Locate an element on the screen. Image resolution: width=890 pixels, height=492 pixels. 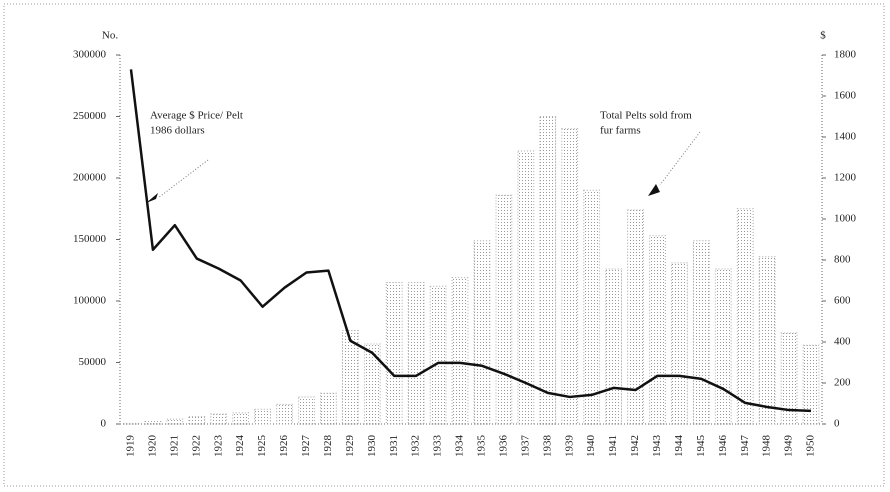
y-tick-label: 100000 is located at coordinates (90, 301).